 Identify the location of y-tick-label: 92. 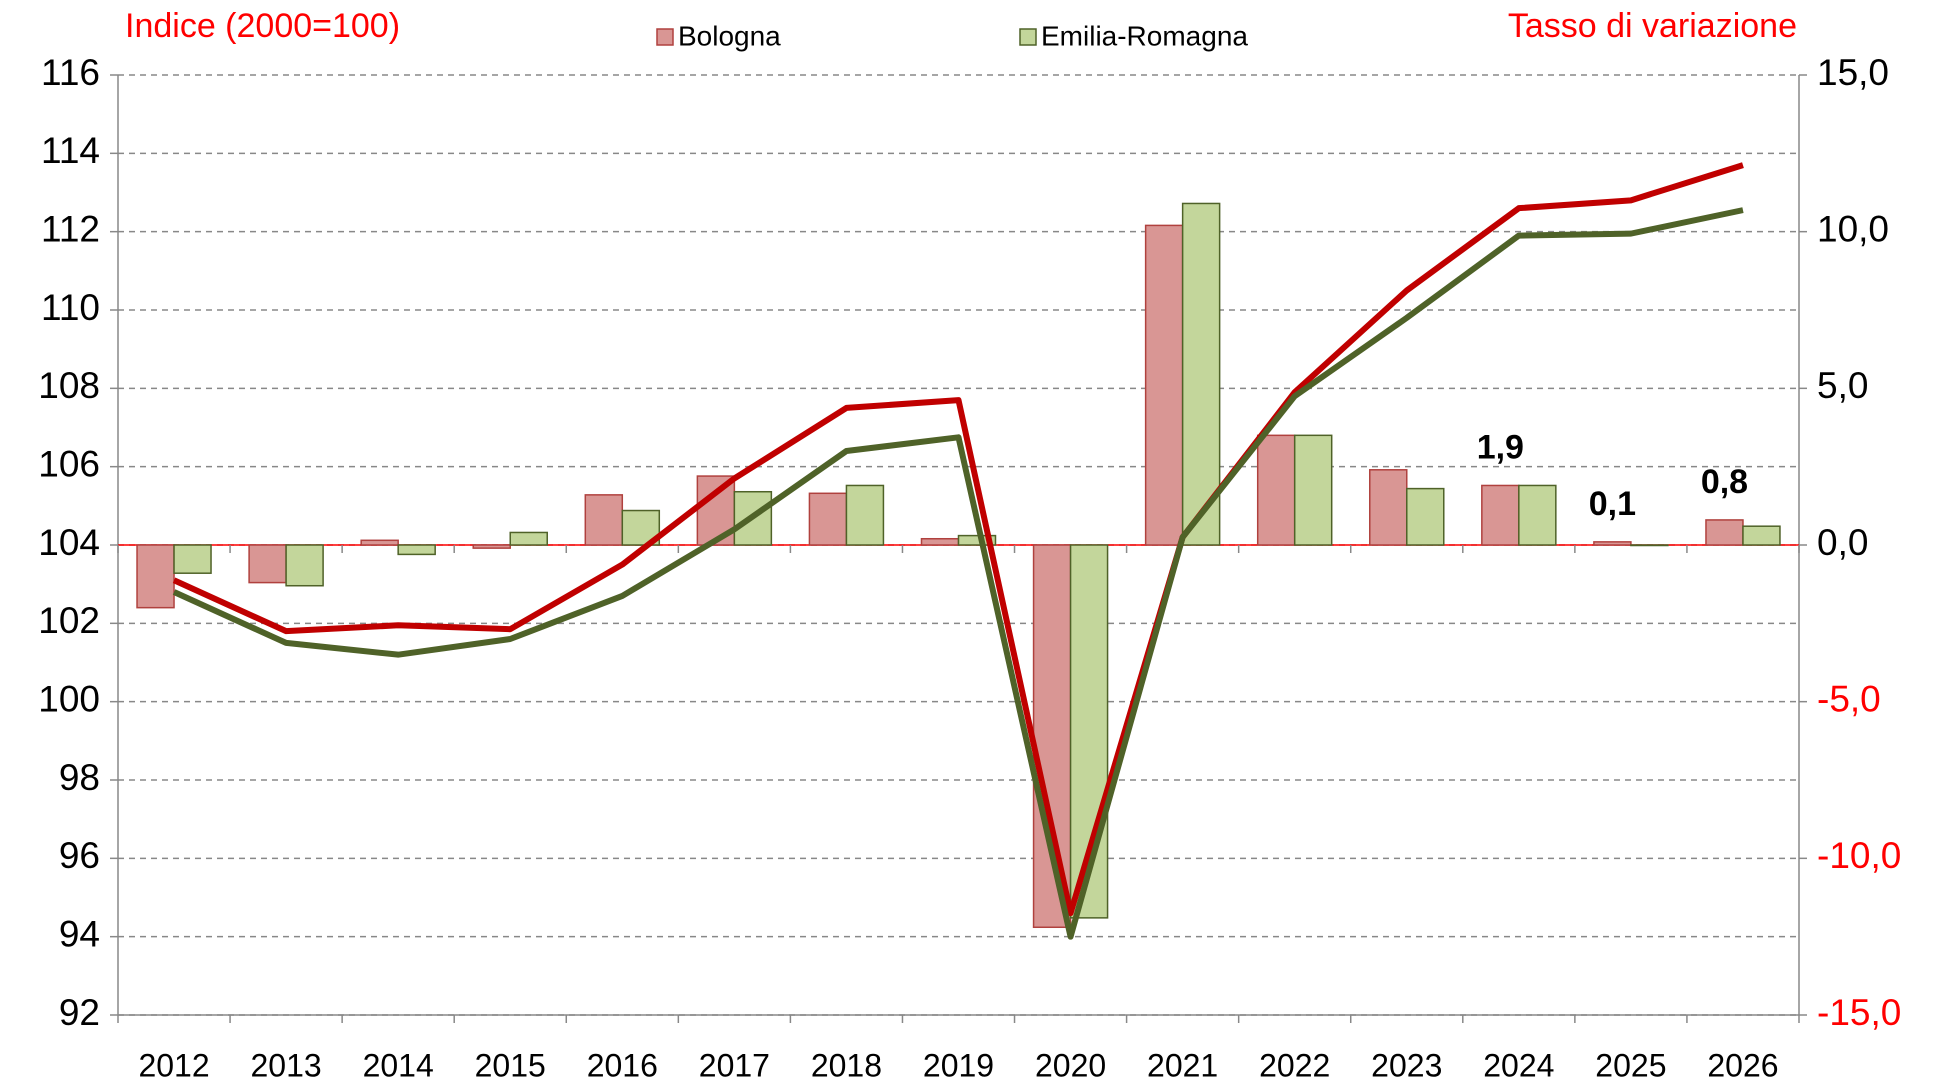
(79, 1012).